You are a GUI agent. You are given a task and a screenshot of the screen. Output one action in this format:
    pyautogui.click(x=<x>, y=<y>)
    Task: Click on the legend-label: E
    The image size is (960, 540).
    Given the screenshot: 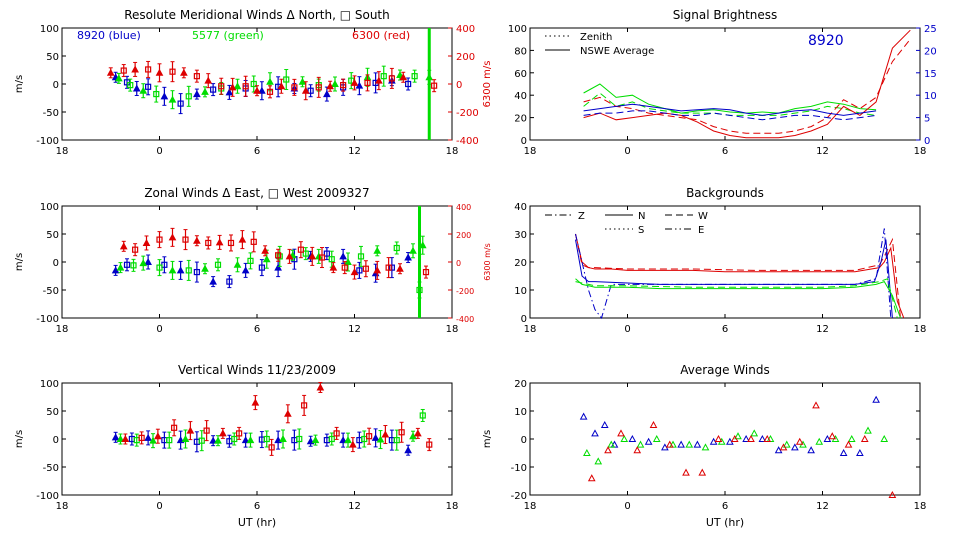 What is the action you would take?
    pyautogui.click(x=701, y=230)
    